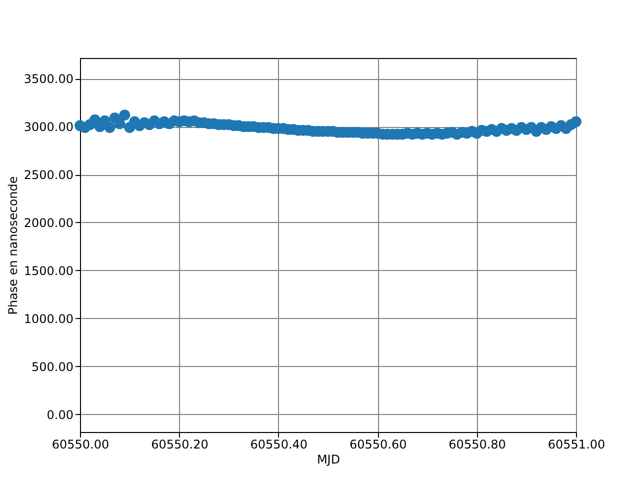  I want to click on y-tick-label: 1000.00, so click(49, 319).